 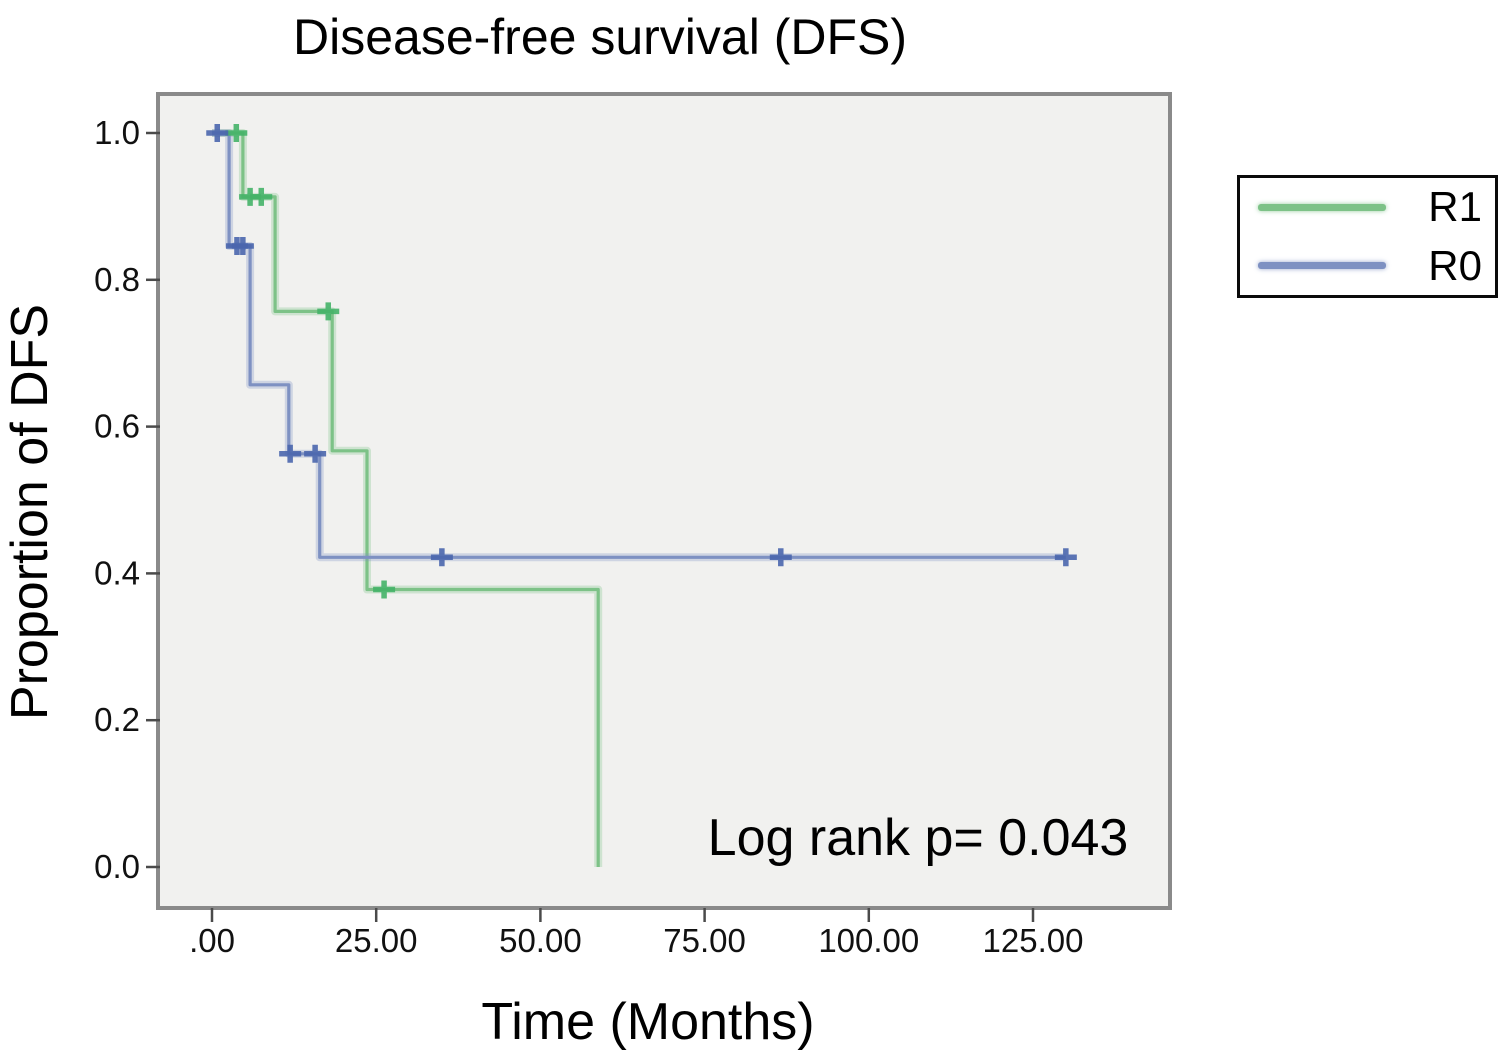 What do you see at coordinates (212, 940) in the screenshot?
I see `x-tick-label-0: .00` at bounding box center [212, 940].